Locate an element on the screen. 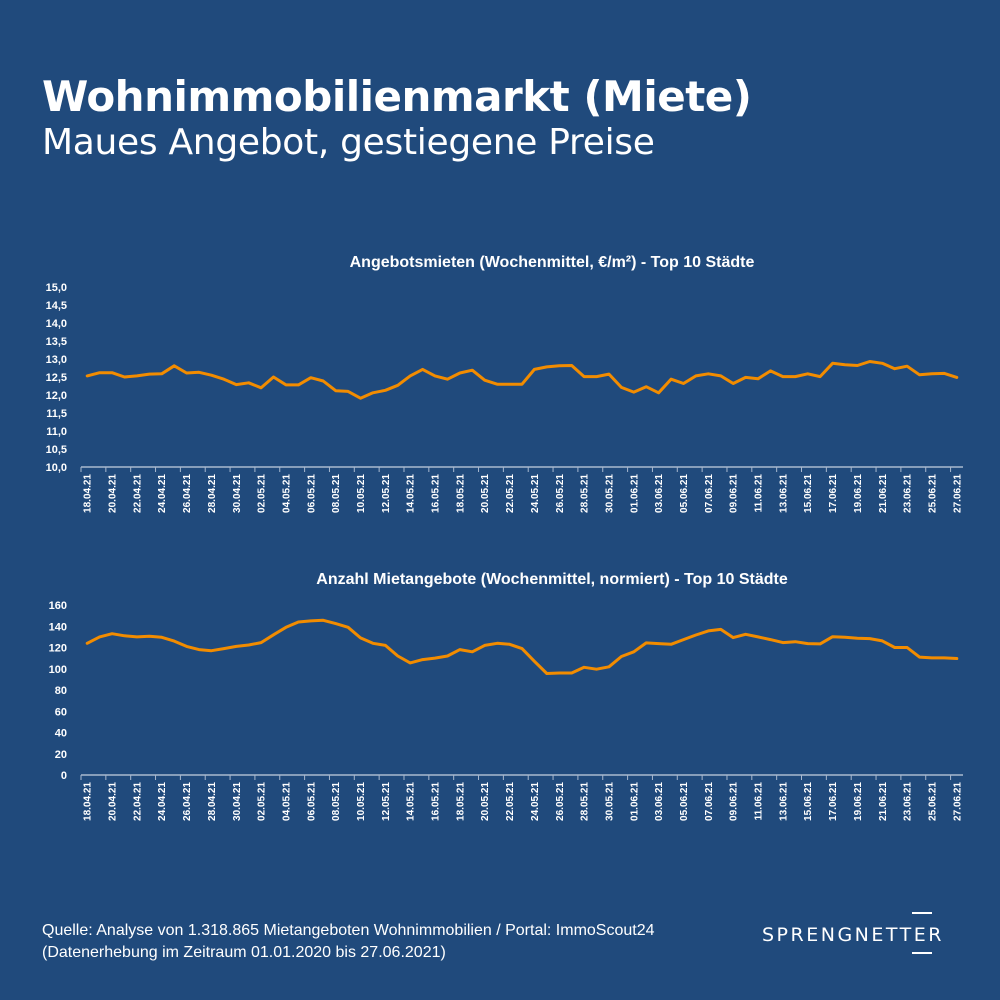 The image size is (1000, 1000). page-title: Wohnimmobilienmarkt (Miete) is located at coordinates (397, 96).